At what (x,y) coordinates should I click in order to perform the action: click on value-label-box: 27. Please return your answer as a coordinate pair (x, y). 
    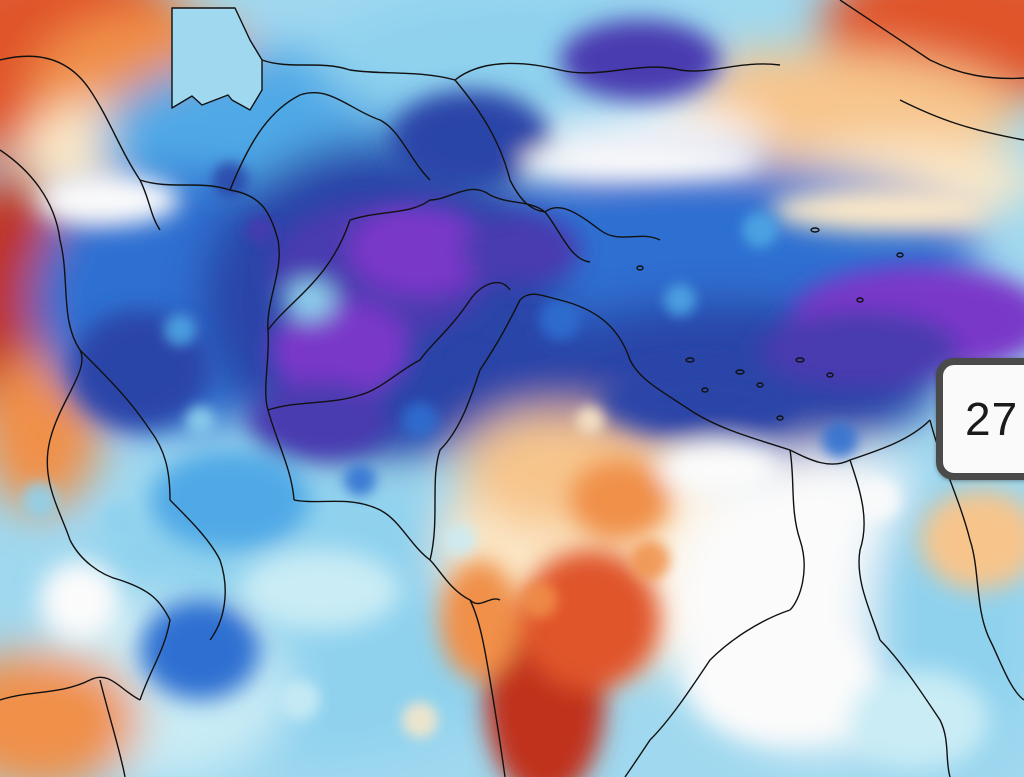
    Looking at the image, I should click on (980, 419).